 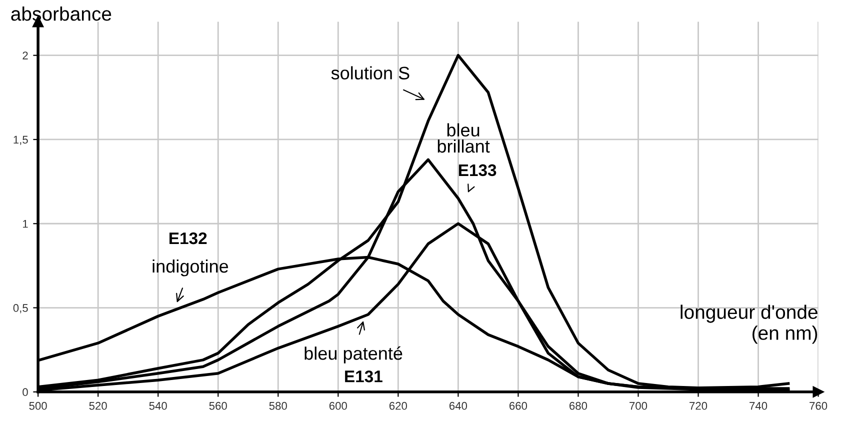 What do you see at coordinates (188, 238) in the screenshot?
I see `annotation: E132` at bounding box center [188, 238].